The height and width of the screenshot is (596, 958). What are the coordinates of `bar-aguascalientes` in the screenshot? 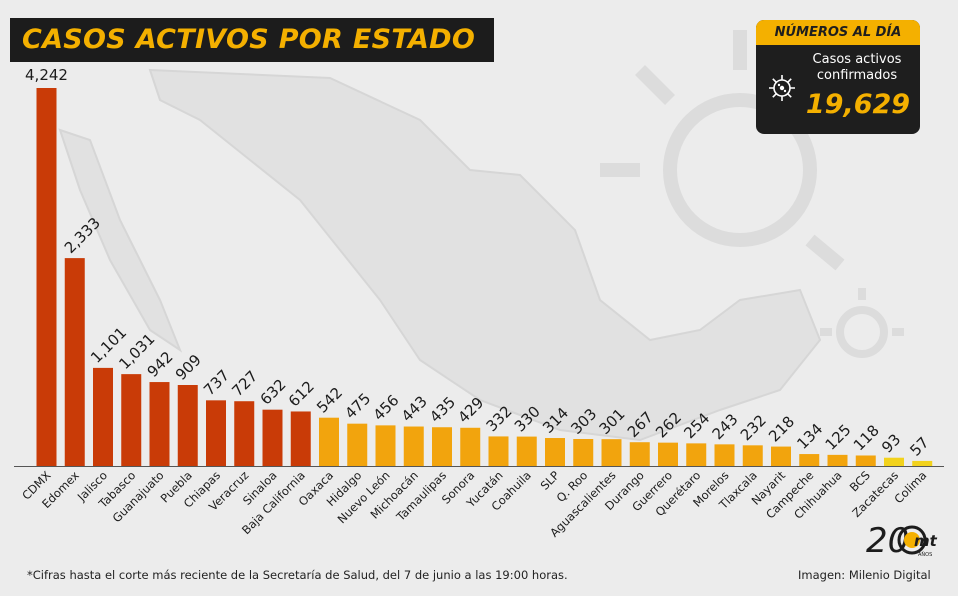 It's located at (611, 452).